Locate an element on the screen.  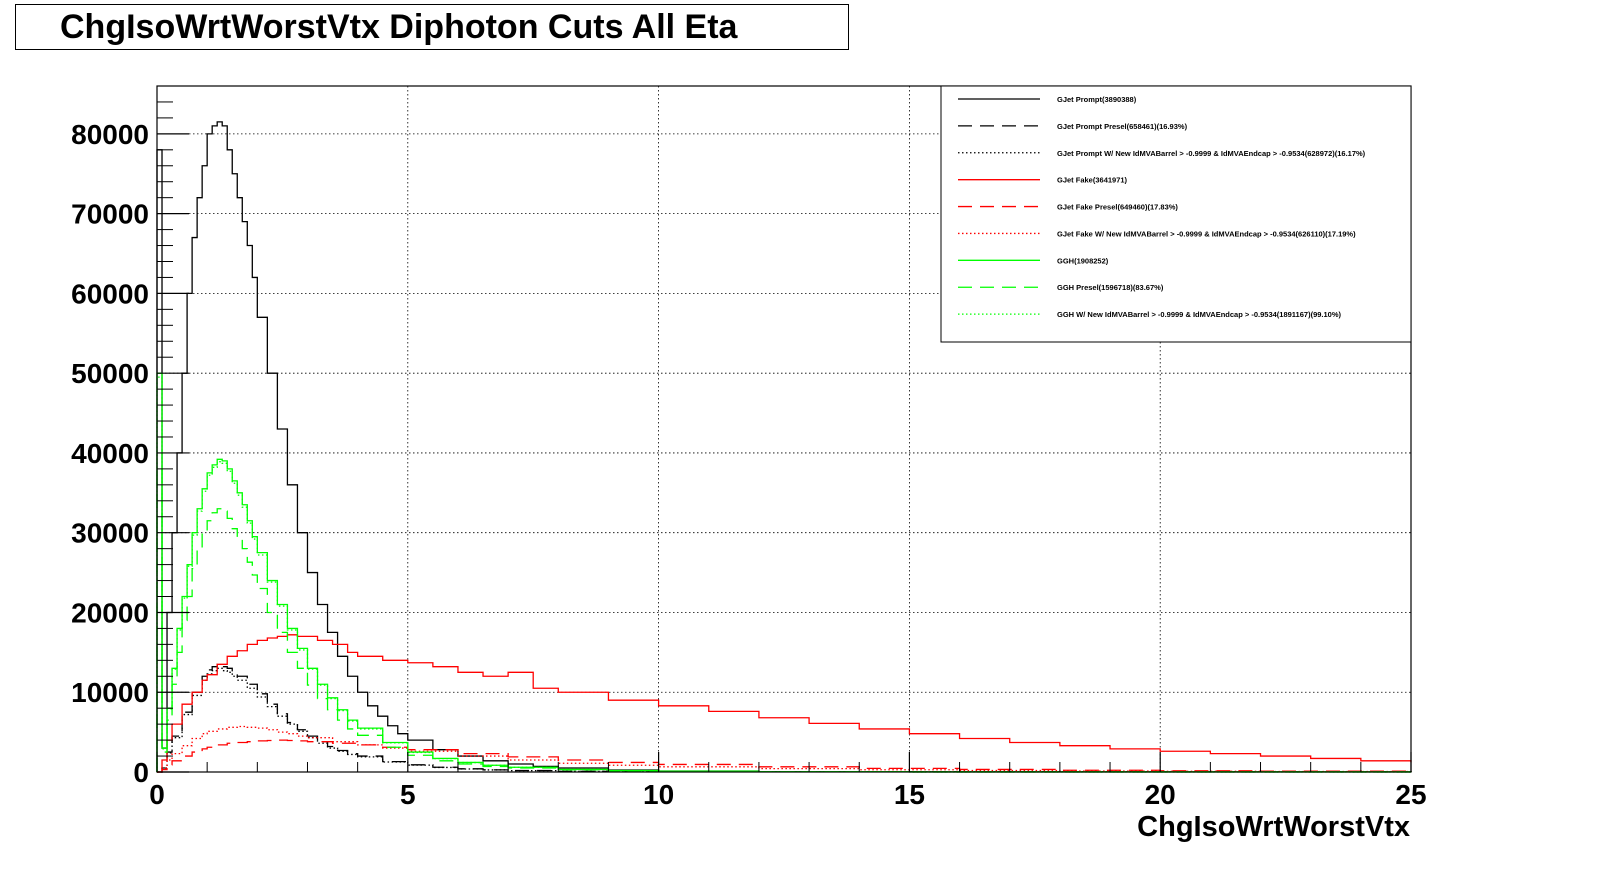
x-tick-label: 20 is located at coordinates (1160, 794).